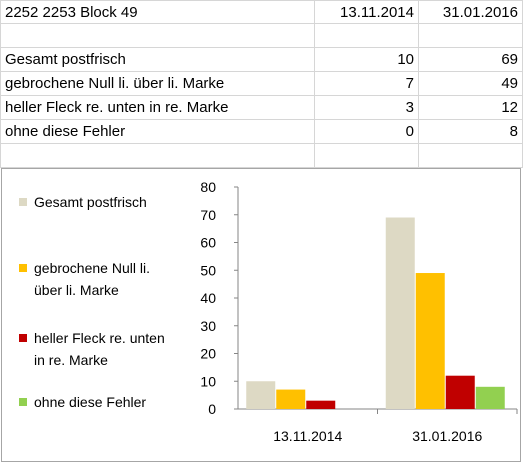  I want to click on table-header-row: 2252 2253 Block 49 13.11.2014 31.01.2016, so click(261, 12).